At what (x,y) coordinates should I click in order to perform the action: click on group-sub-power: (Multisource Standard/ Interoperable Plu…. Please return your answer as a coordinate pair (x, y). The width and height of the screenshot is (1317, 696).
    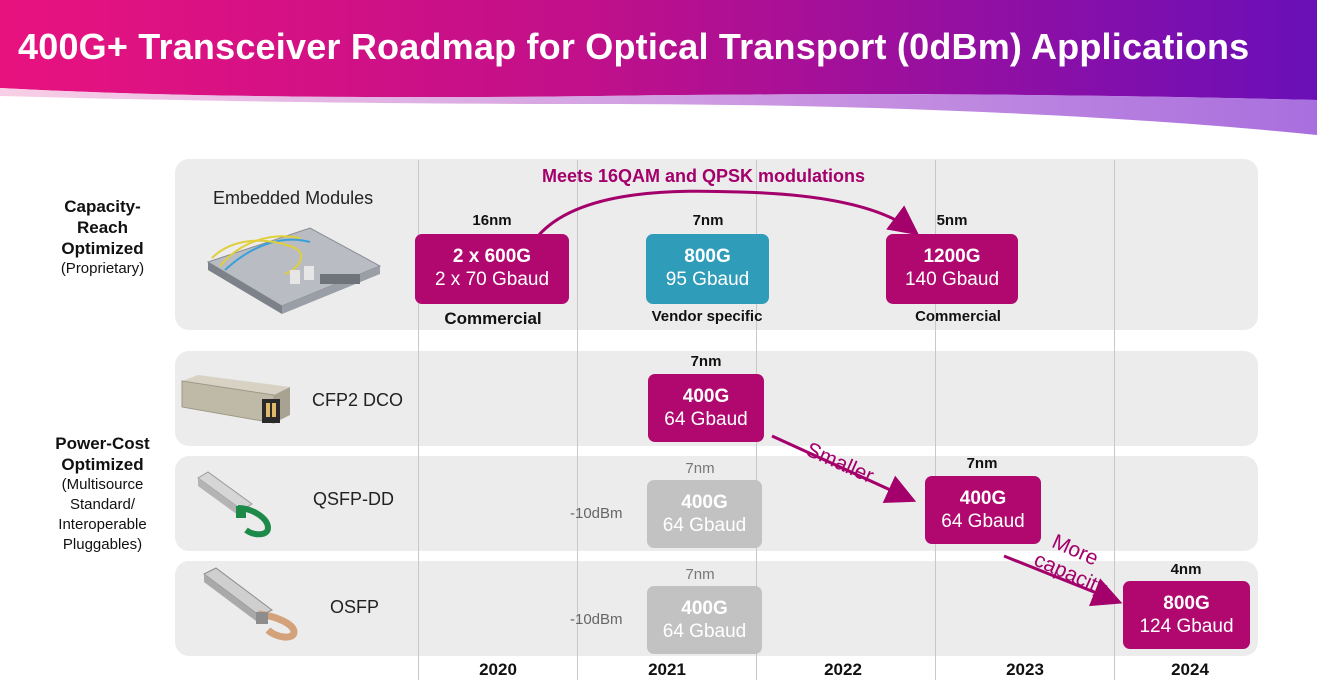
    Looking at the image, I should click on (102, 514).